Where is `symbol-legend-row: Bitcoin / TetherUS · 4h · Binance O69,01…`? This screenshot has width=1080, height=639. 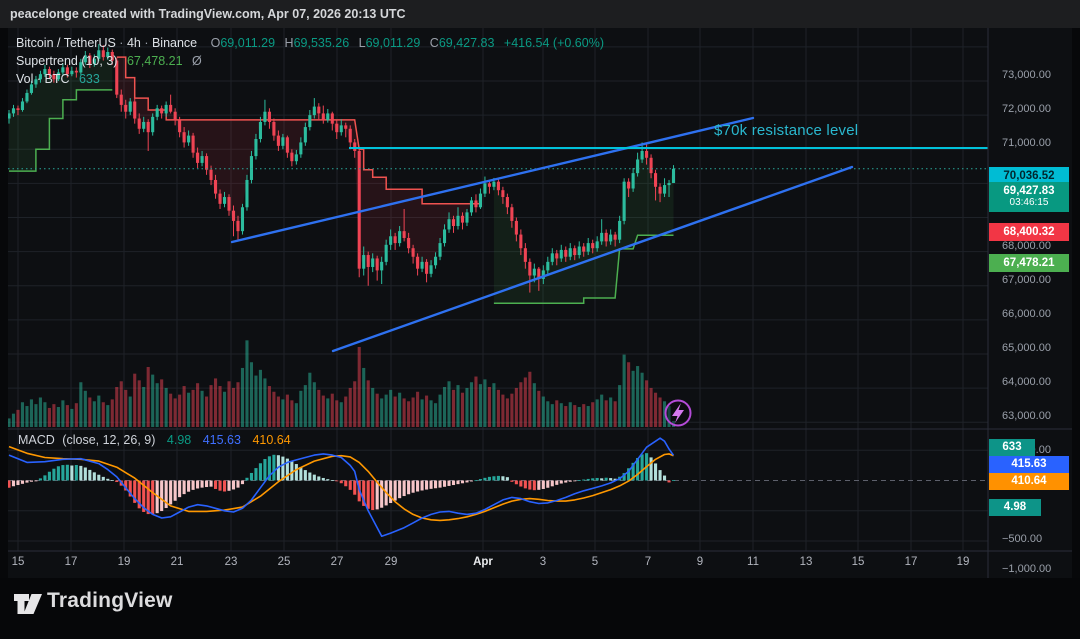
symbol-legend-row: Bitcoin / TetherUS · 4h · Binance O69,01… is located at coordinates (310, 43).